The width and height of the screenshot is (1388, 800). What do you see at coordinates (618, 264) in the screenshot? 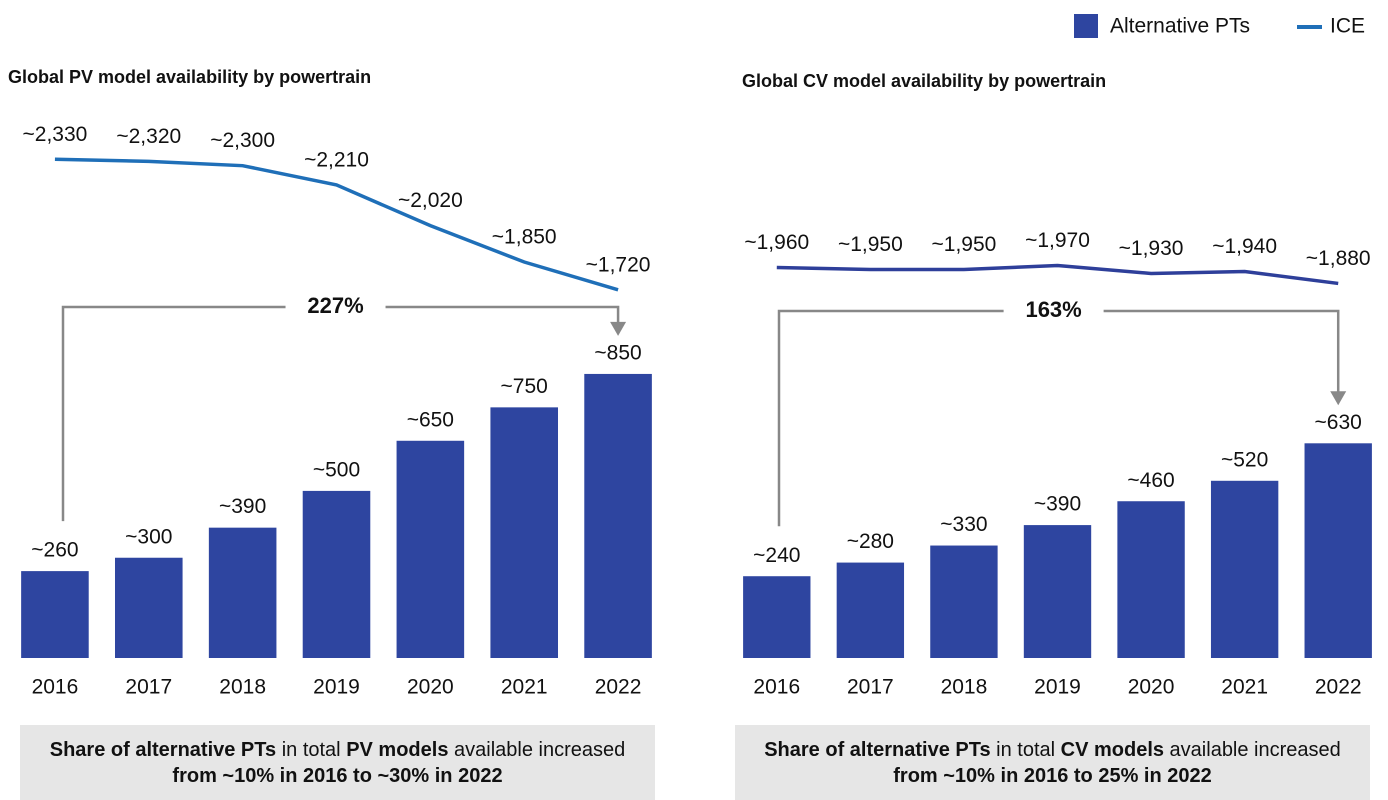
I see `data-label: ~1,720` at bounding box center [618, 264].